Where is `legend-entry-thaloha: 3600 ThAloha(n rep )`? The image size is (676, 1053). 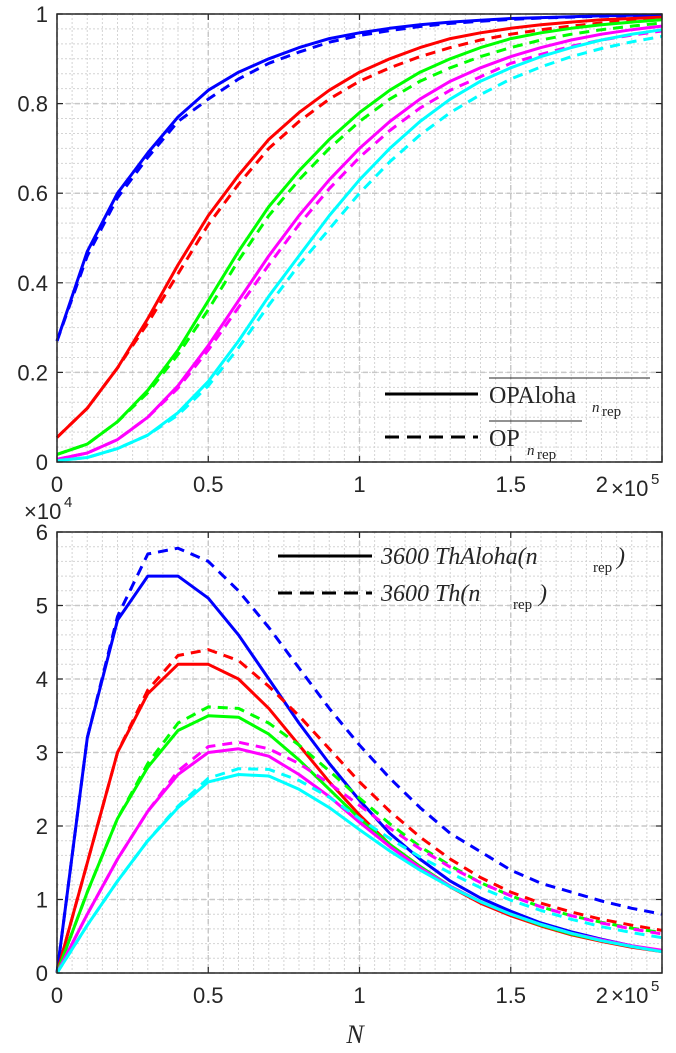 legend-entry-thaloha: 3600 ThAloha(n rep ) is located at coordinates (451, 560).